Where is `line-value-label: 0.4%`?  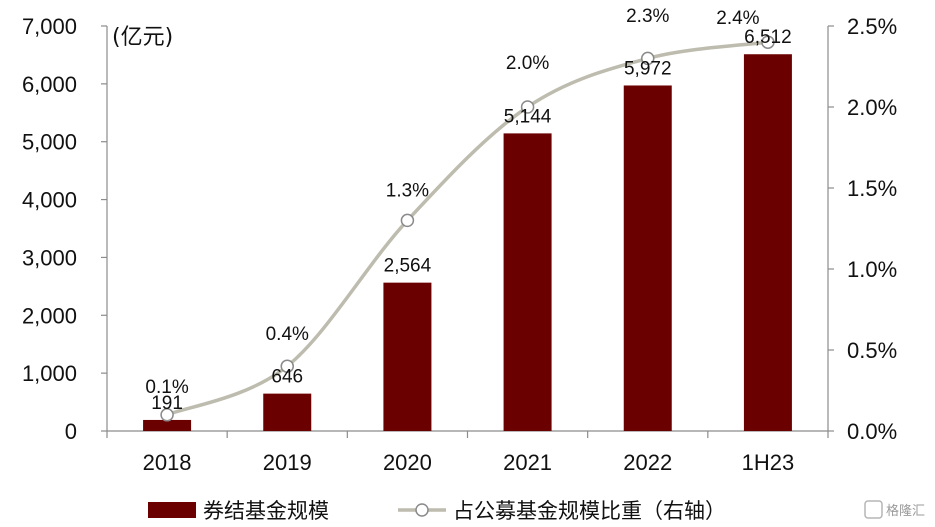 line-value-label: 0.4% is located at coordinates (287, 334).